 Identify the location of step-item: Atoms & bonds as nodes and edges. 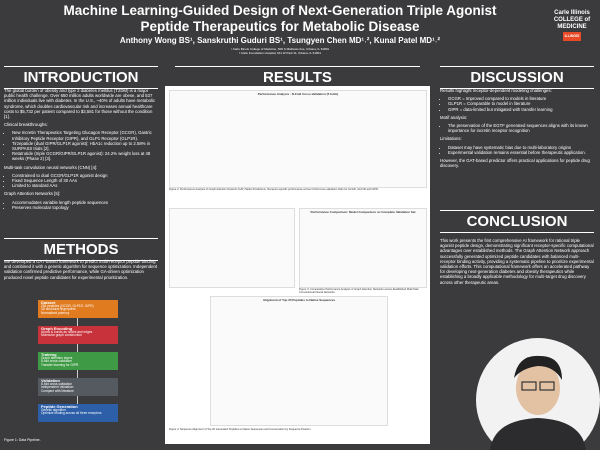
(67, 331).